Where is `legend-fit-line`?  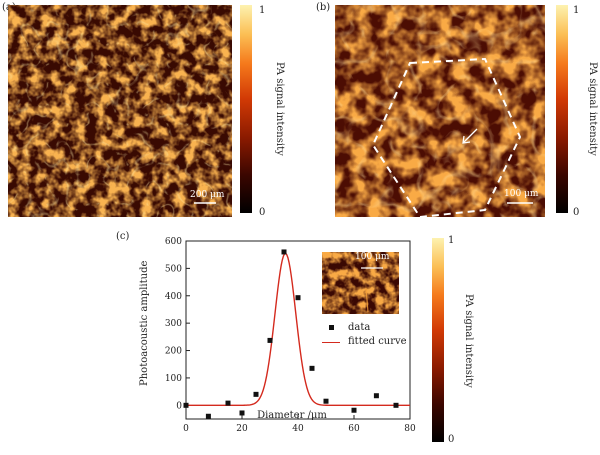 legend-fit-line is located at coordinates (331, 342).